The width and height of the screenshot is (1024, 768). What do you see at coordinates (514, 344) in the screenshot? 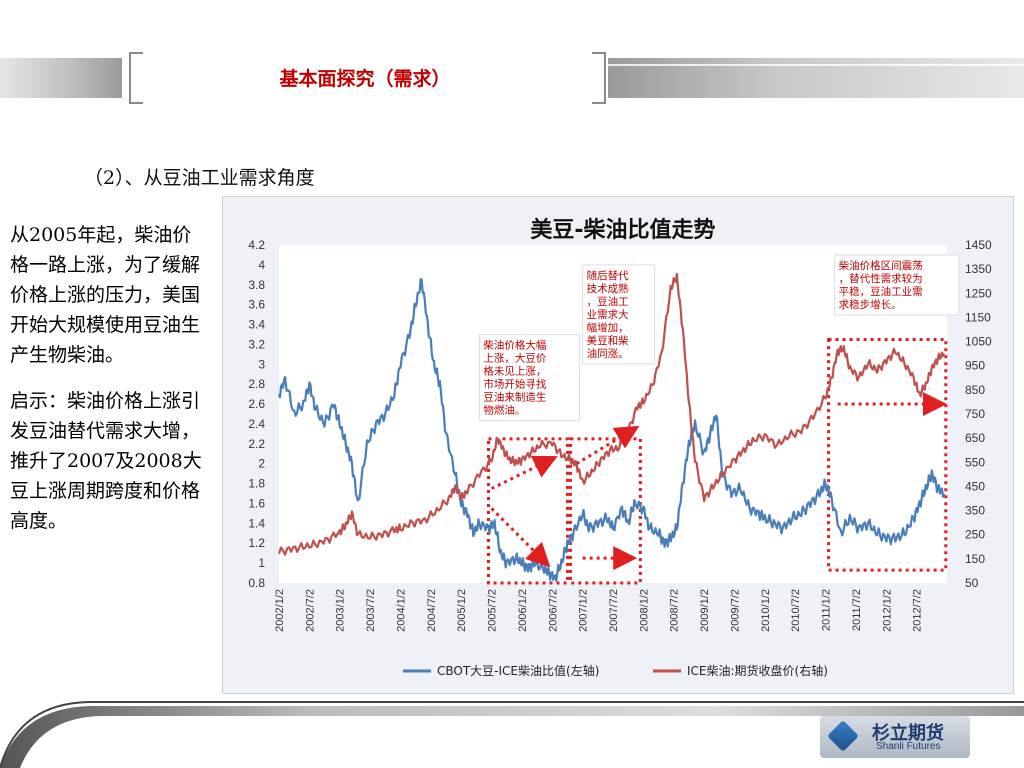
I see `annotation-text: 柴油价格大幅` at bounding box center [514, 344].